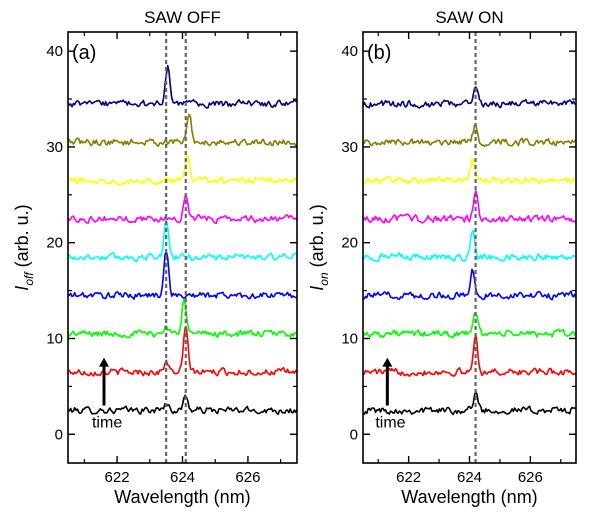 The image size is (593, 515). Describe the element at coordinates (469, 17) in the screenshot. I see `panel-title: SAW ON` at that location.